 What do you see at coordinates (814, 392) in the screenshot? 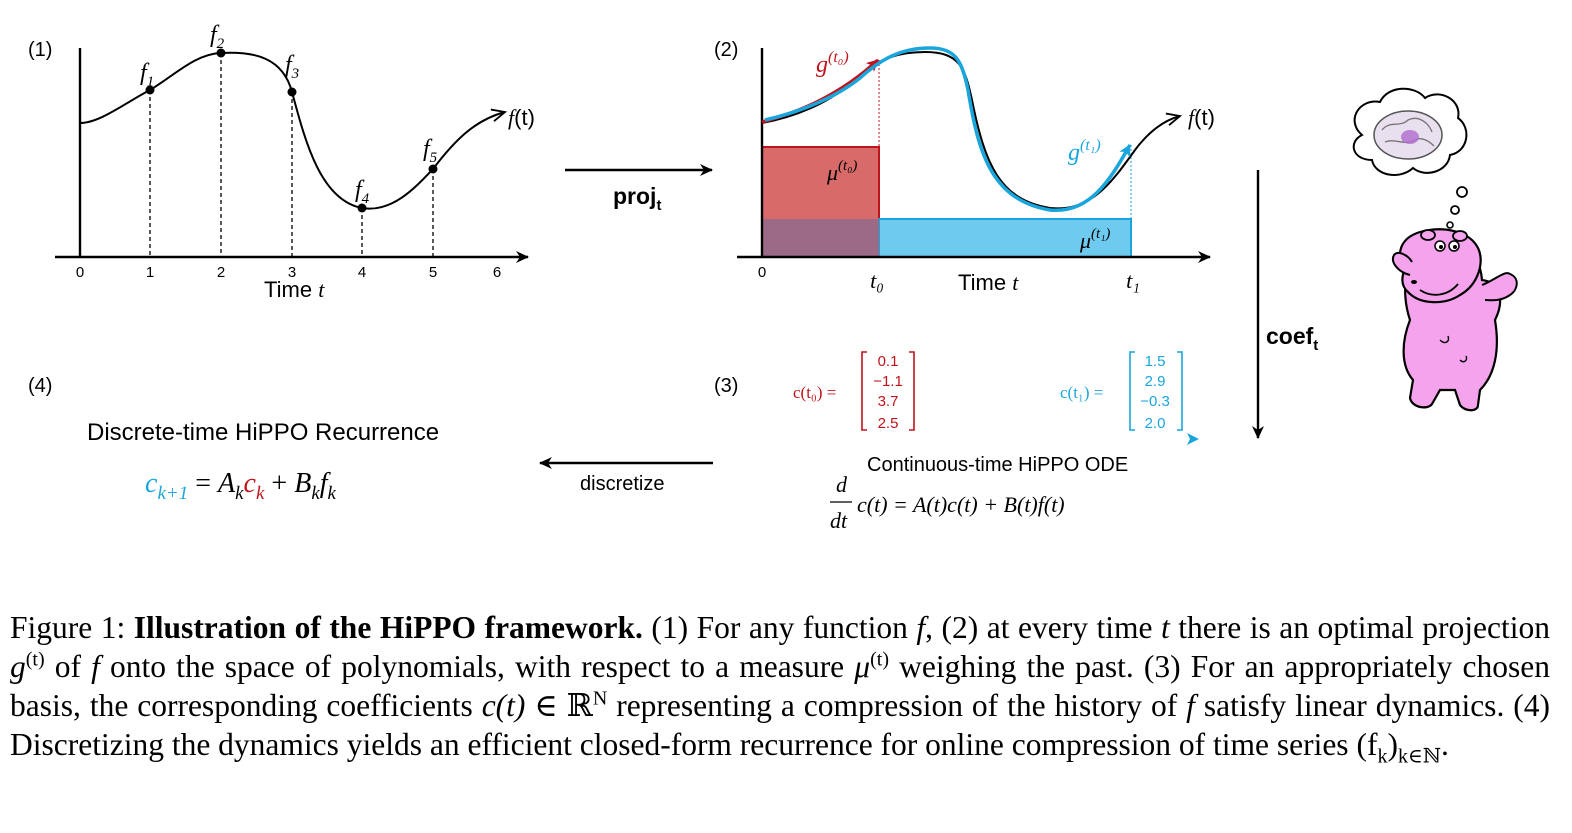
I see `c-t0-label: c(t₀) =` at bounding box center [814, 392].